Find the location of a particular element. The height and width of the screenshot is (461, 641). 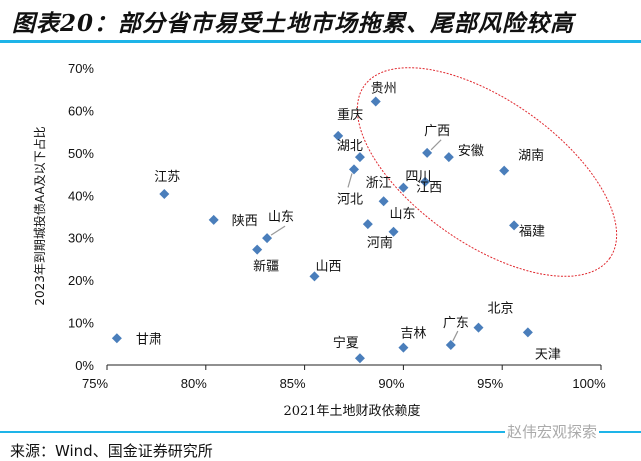

y-tick-label: 30% is located at coordinates (81, 238).